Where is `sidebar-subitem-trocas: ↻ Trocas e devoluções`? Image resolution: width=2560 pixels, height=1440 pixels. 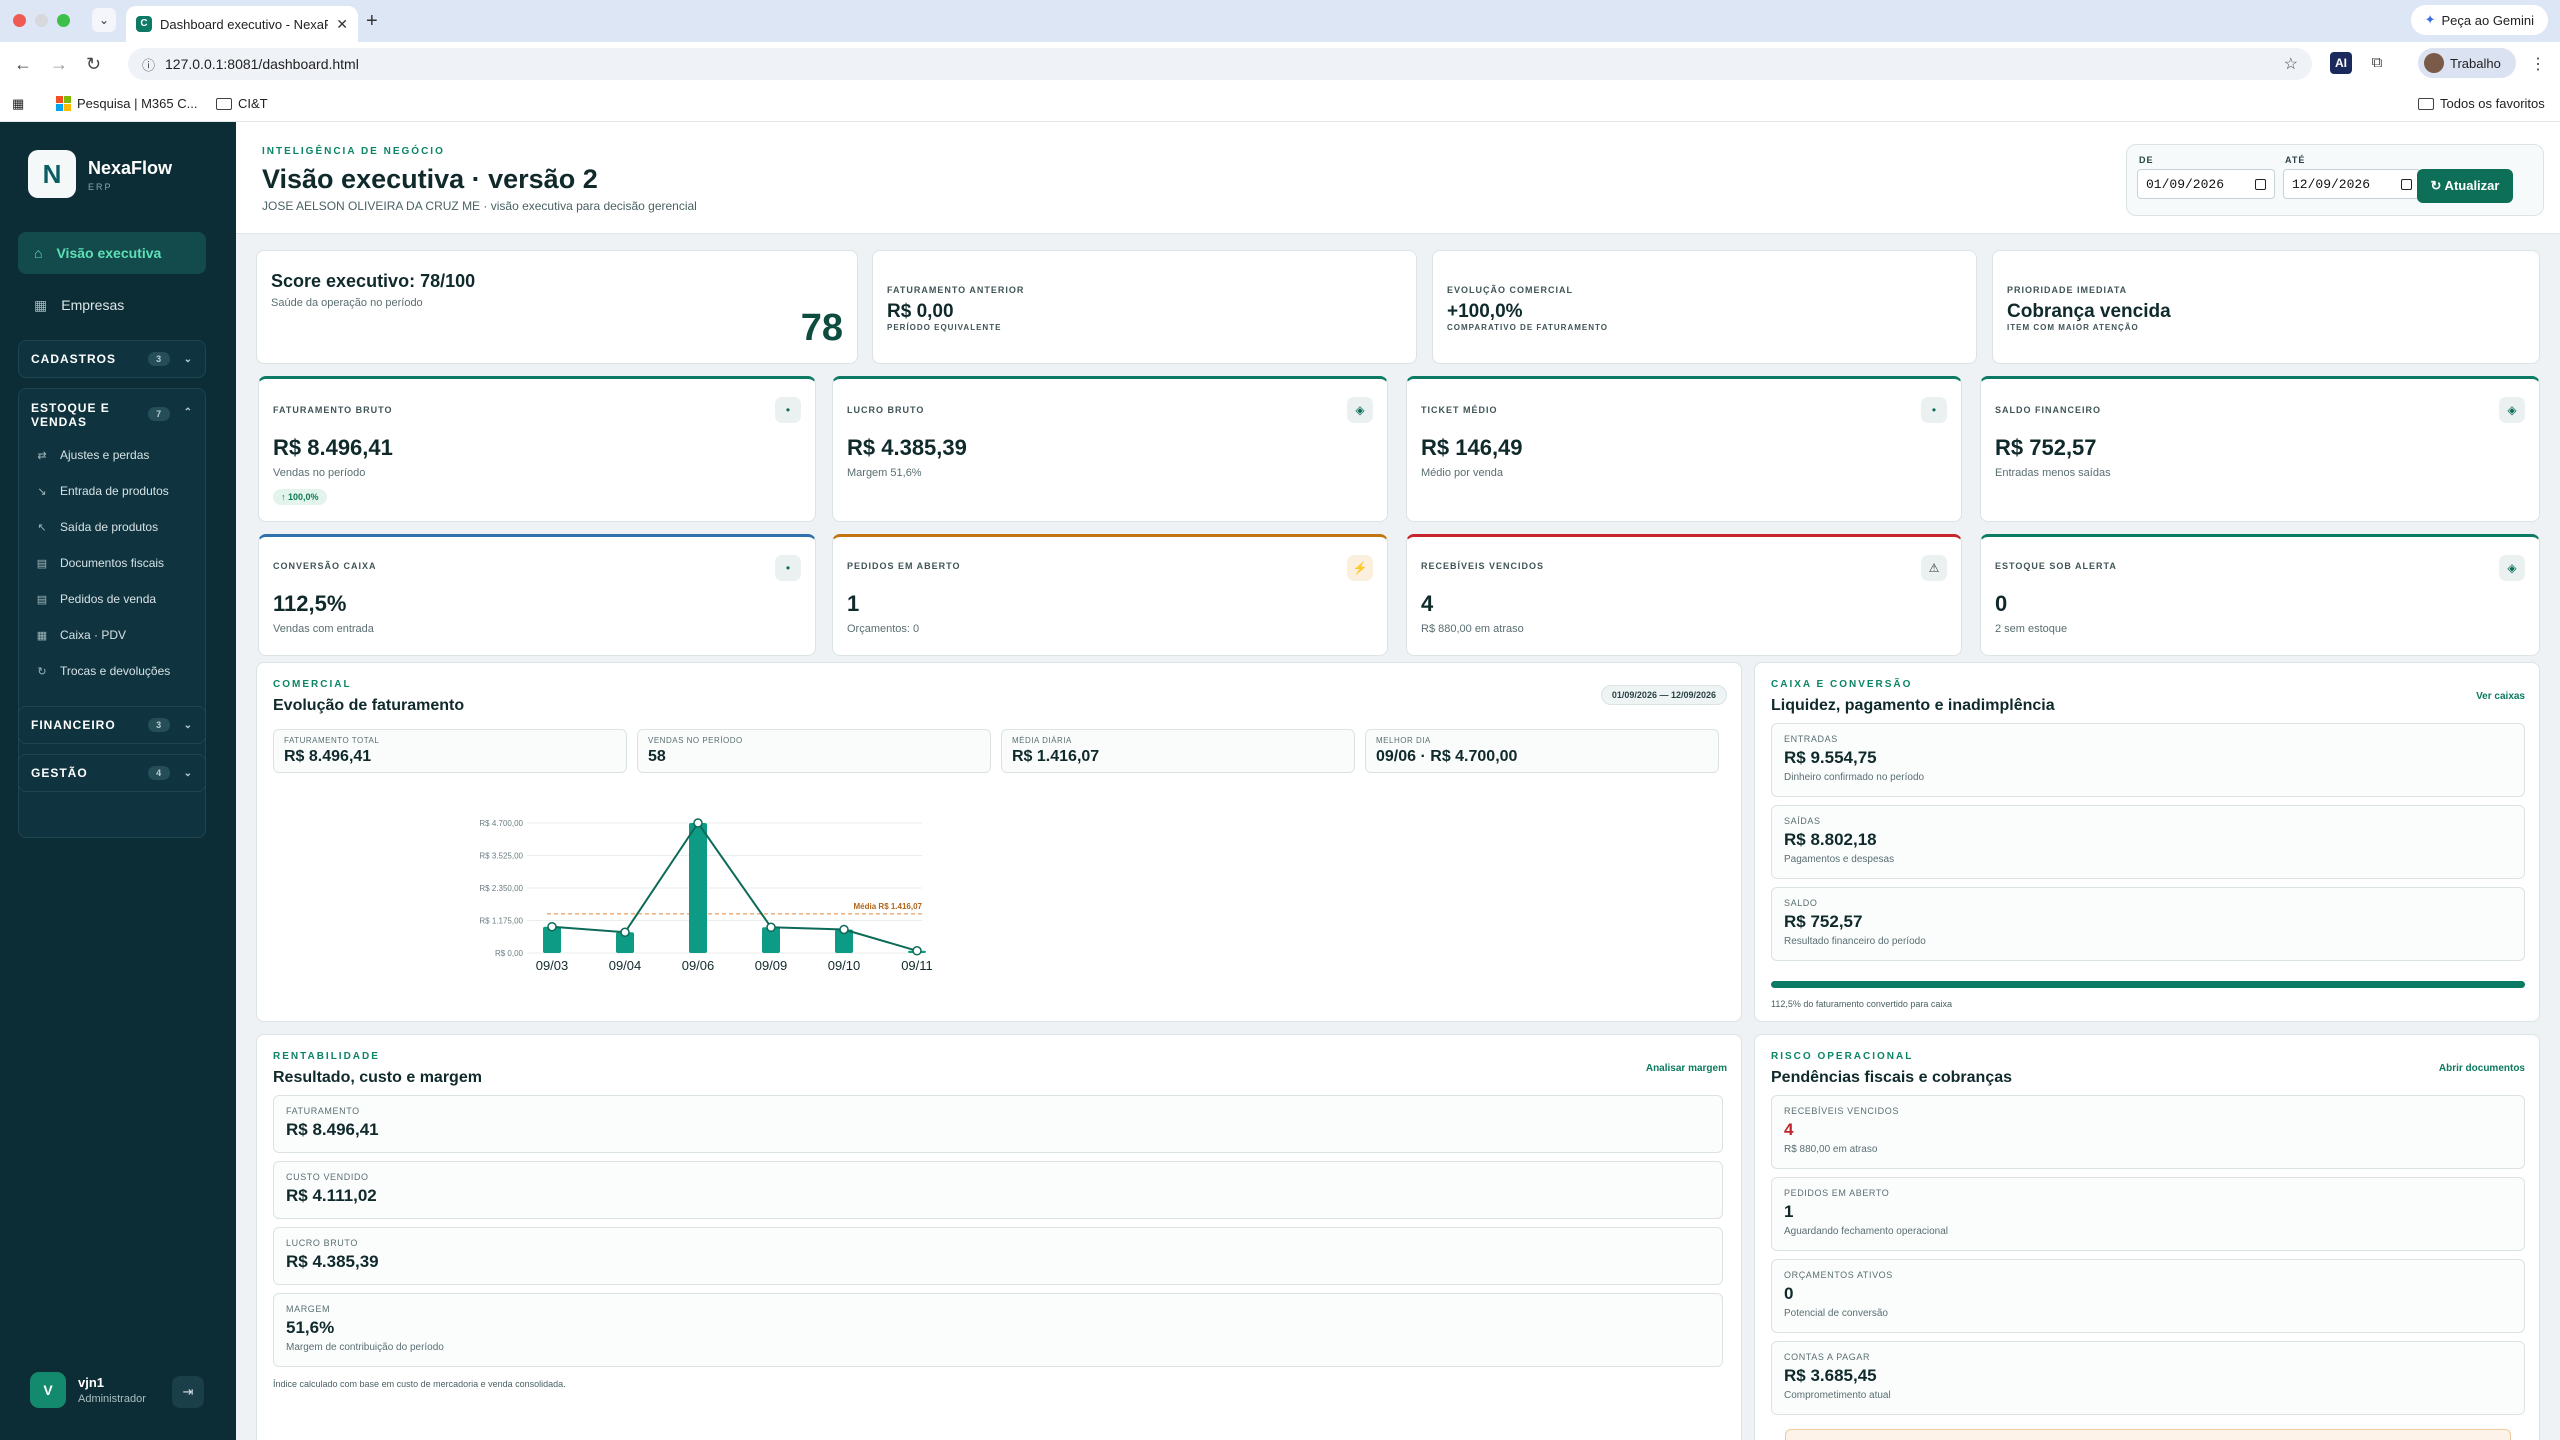 sidebar-subitem-trocas: ↻ Trocas e devoluções is located at coordinates (103, 671).